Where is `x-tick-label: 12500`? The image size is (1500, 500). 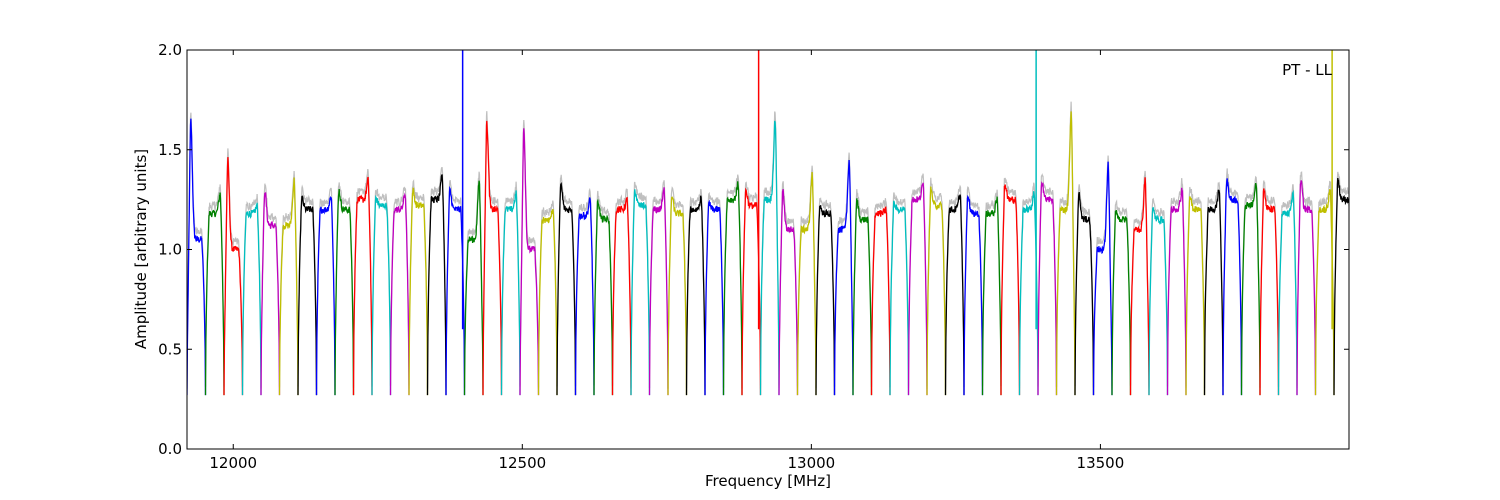 x-tick-label: 12500 is located at coordinates (522, 463).